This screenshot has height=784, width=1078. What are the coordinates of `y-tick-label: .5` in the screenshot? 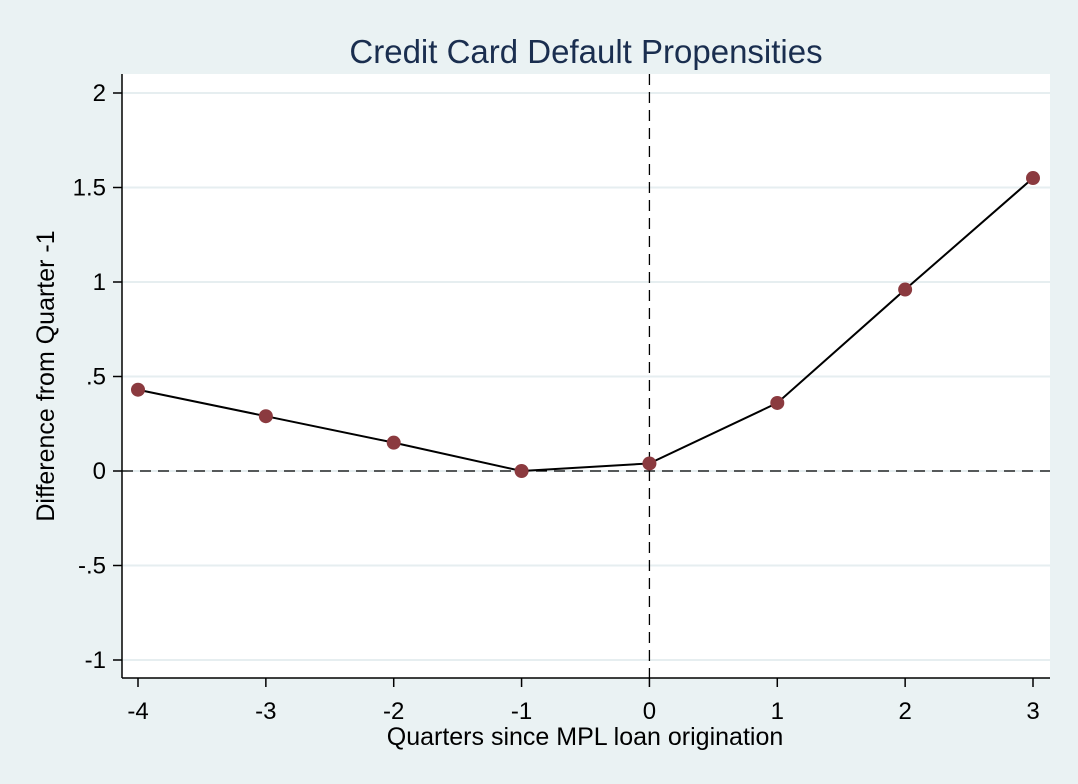 It's located at (96, 377).